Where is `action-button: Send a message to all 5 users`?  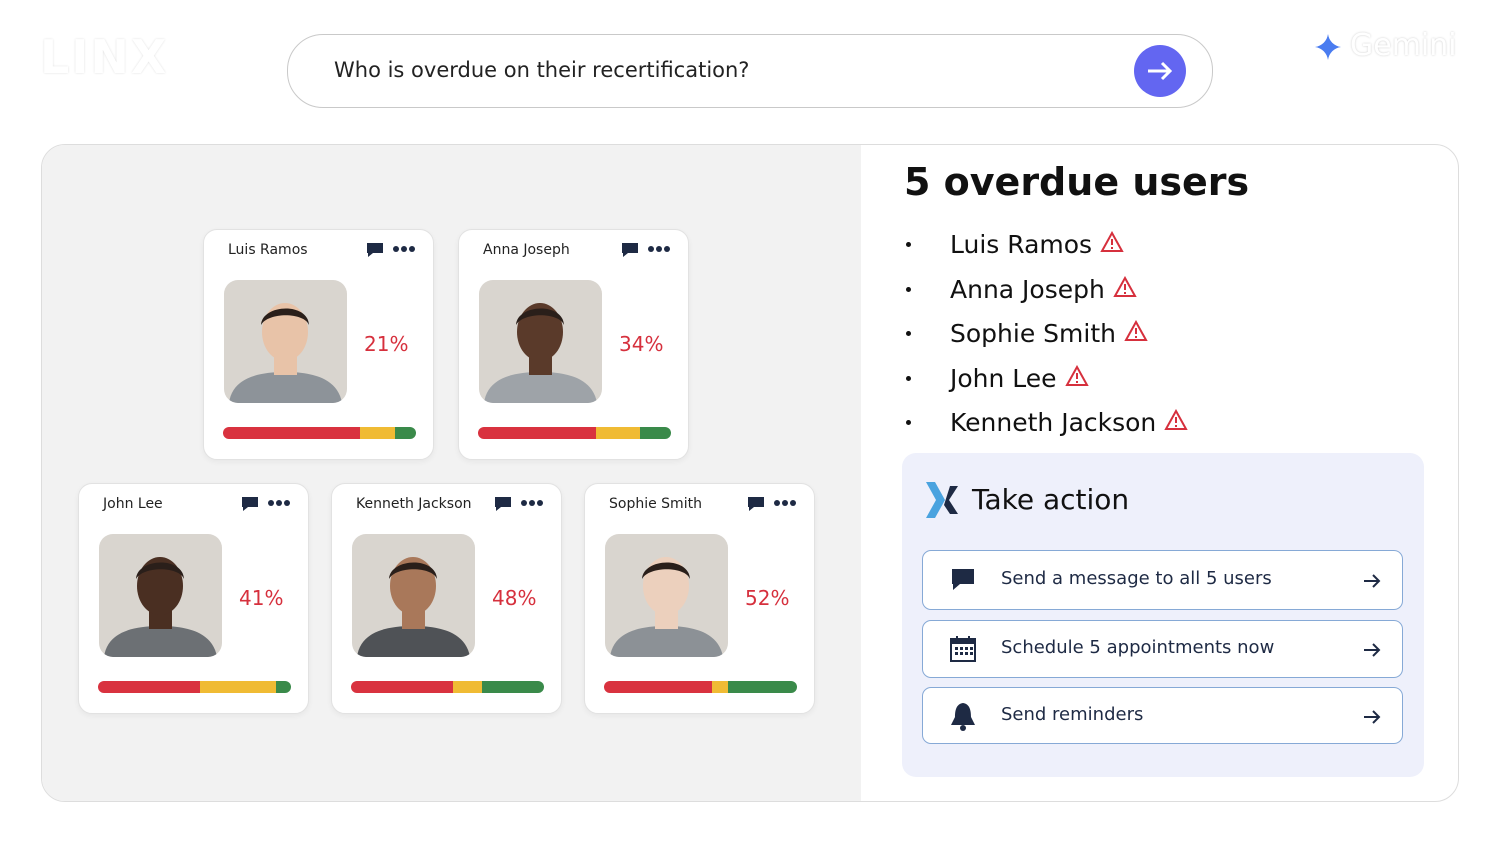 action-button: Send a message to all 5 users is located at coordinates (1162, 580).